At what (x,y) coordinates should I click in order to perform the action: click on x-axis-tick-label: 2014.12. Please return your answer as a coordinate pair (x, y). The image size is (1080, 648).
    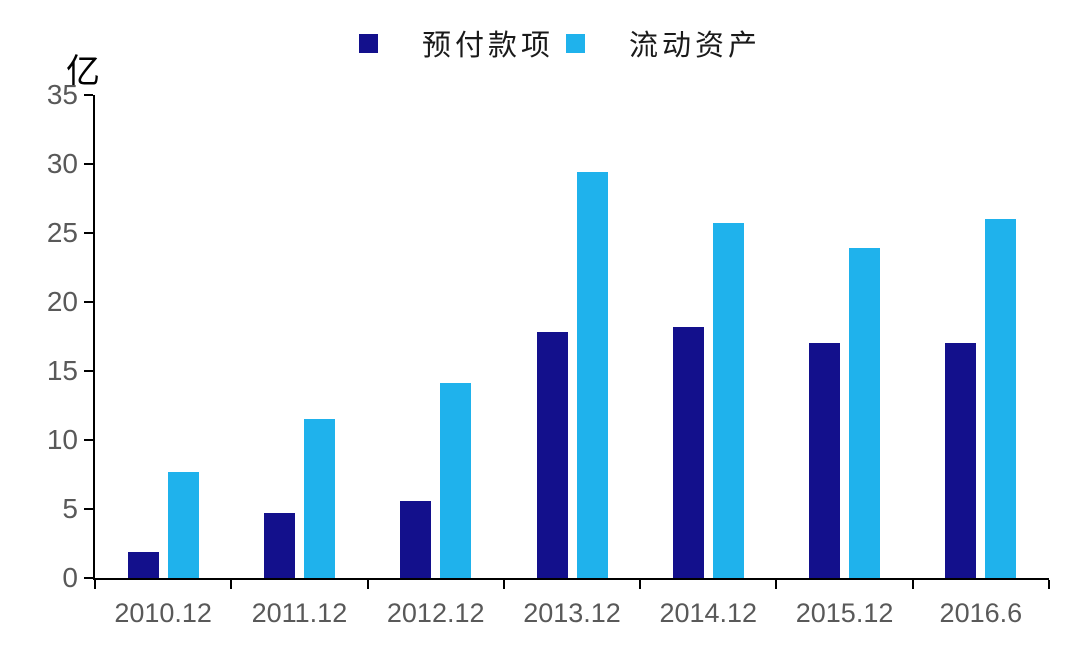
    Looking at the image, I should click on (708, 613).